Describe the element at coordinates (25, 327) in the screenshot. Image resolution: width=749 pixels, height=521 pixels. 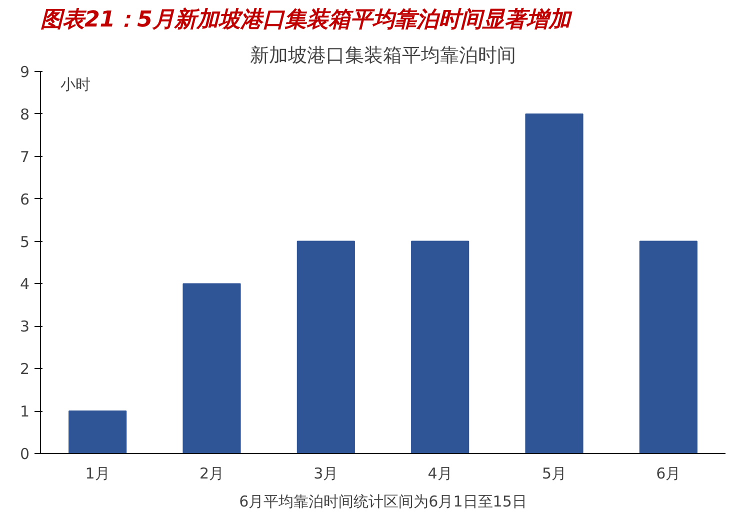
I see `y-tick-label: 3` at that location.